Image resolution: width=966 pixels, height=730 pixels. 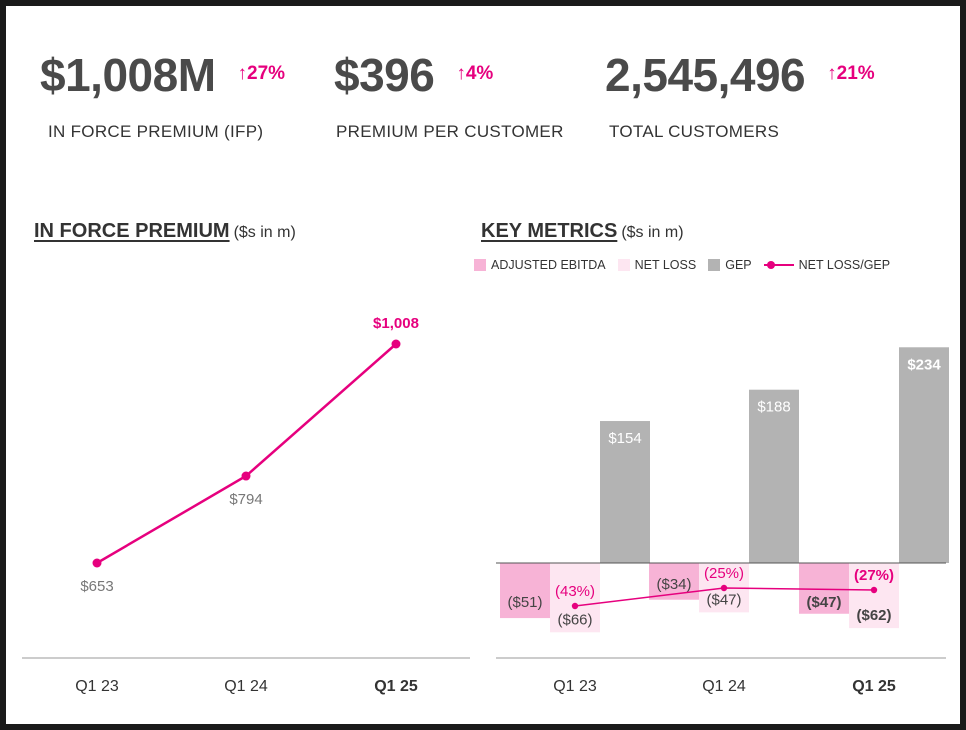 What do you see at coordinates (851, 73) in the screenshot?
I see `kpi-customers-change: ↑21%` at bounding box center [851, 73].